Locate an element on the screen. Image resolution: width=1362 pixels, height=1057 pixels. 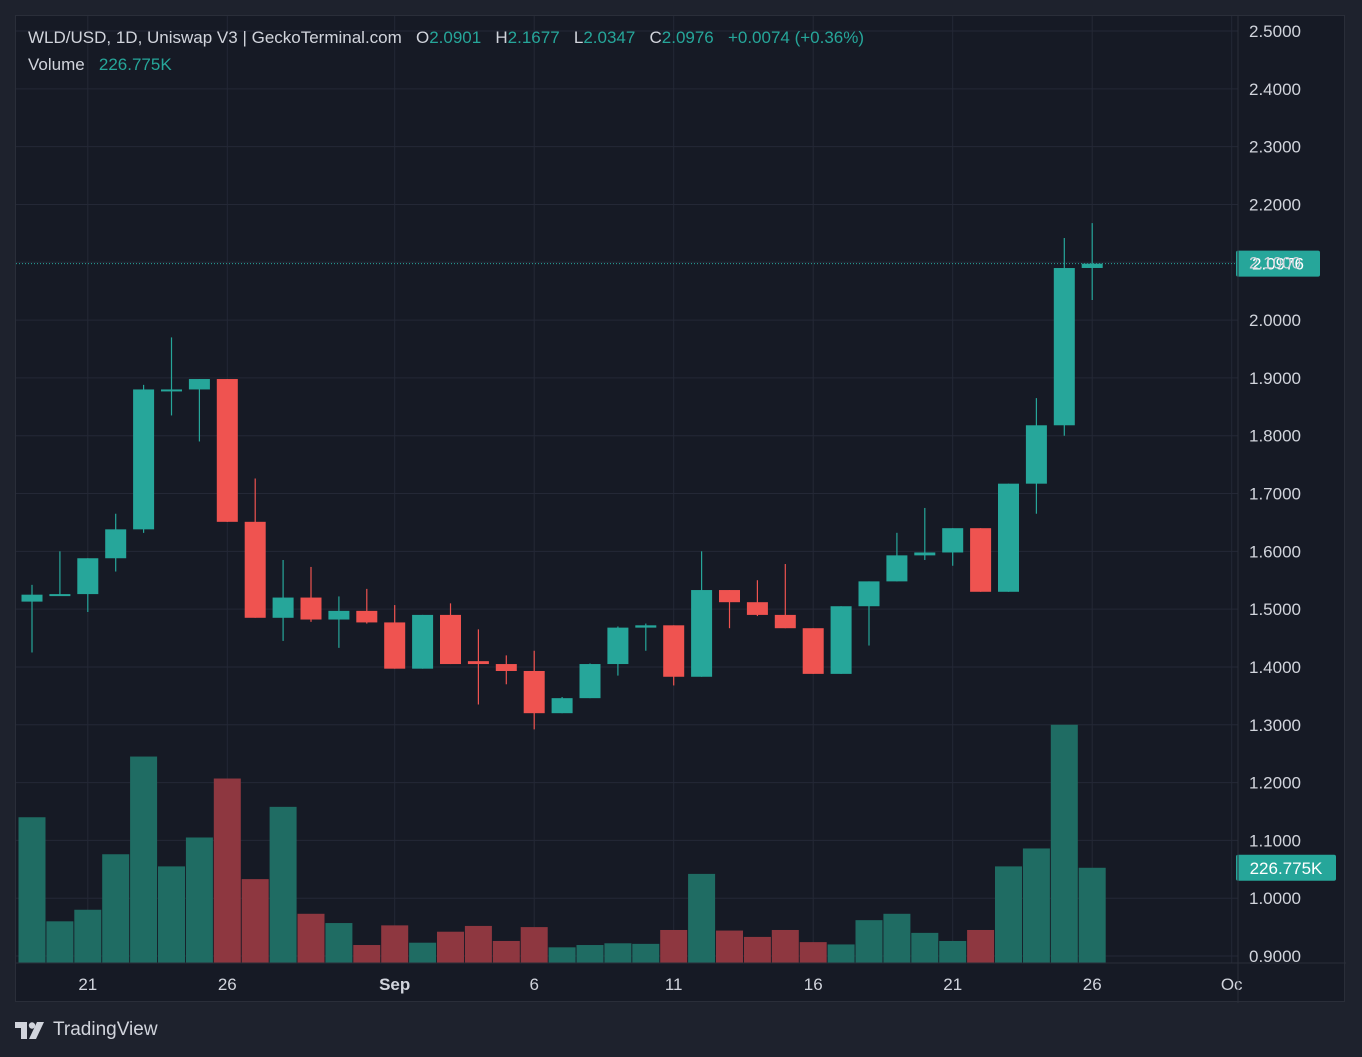
last-price-tag is located at coordinates (1278, 263).